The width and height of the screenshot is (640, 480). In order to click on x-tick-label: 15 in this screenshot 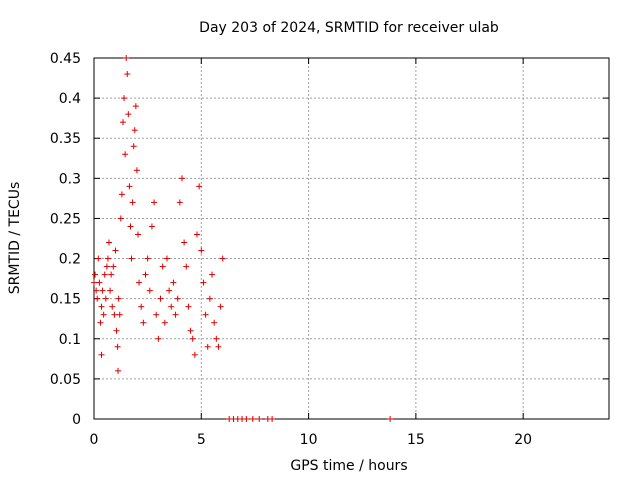, I will do `click(416, 440)`.